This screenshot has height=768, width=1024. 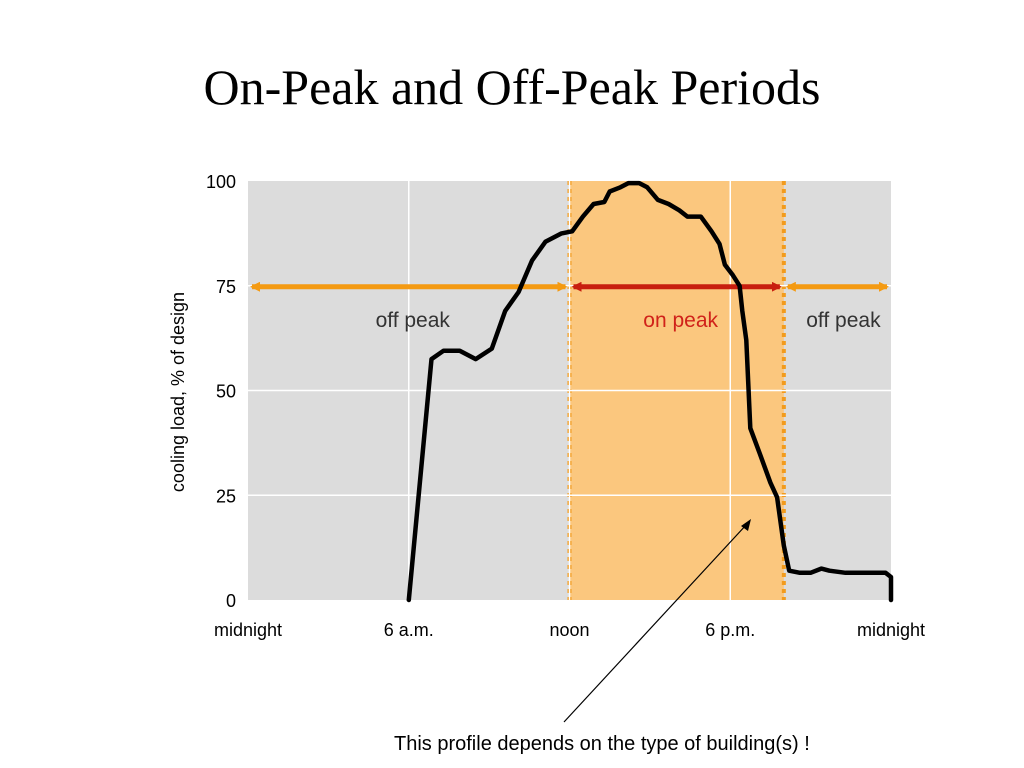 I want to click on y-tick-label: 75, so click(x=226, y=287).